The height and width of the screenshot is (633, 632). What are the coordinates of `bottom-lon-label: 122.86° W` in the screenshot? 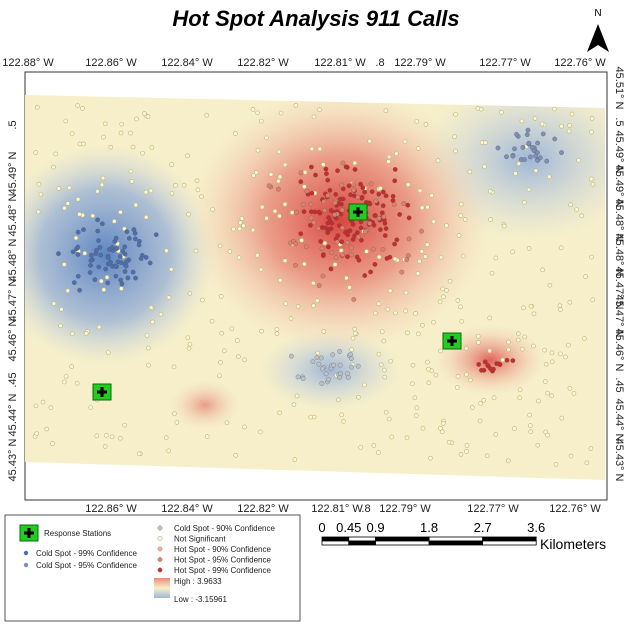 It's located at (111, 509).